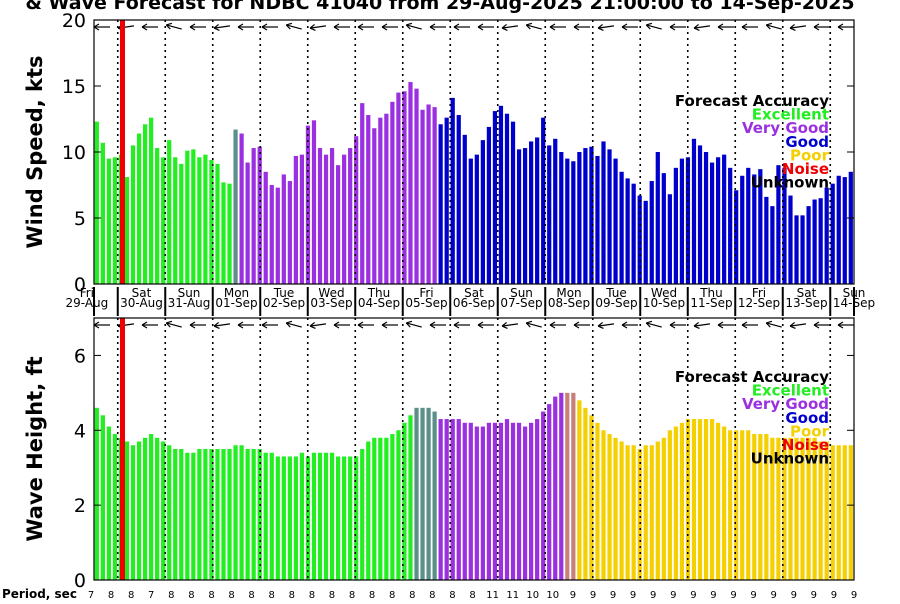  I want to click on period-axis-label: Period, sec, so click(39, 593).